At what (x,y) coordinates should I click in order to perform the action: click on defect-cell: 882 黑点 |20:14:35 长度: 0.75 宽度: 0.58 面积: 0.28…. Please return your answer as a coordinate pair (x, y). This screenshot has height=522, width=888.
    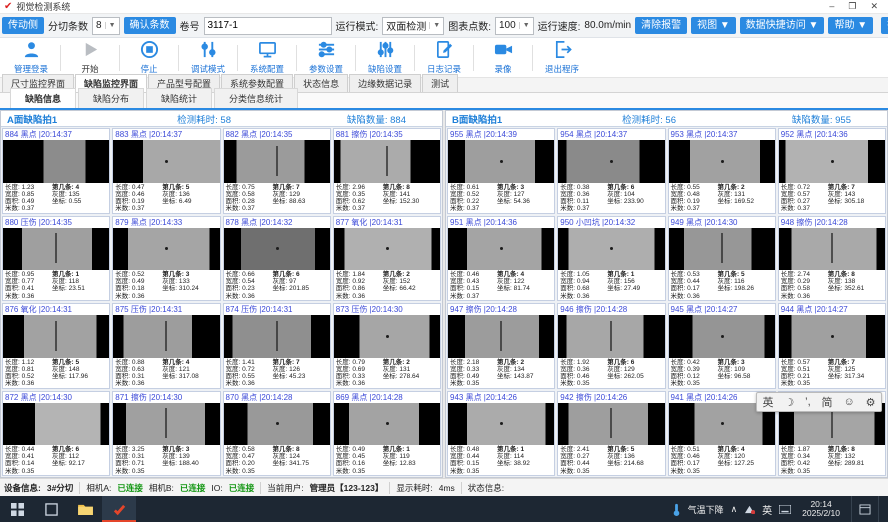
    Looking at the image, I should click on (276, 171).